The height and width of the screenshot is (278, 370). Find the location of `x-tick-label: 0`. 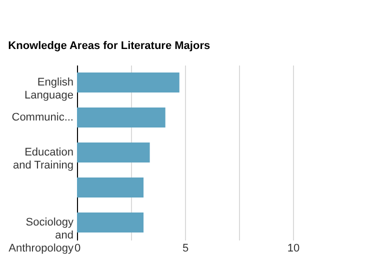

x-tick-label: 0 is located at coordinates (77, 248).